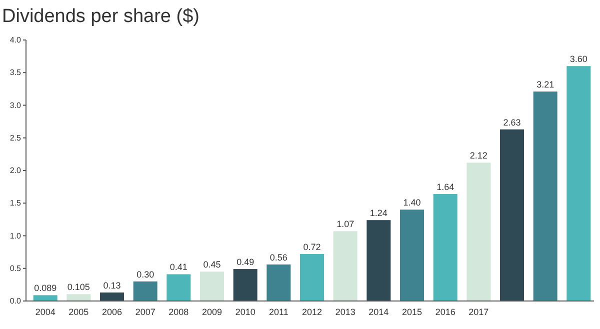 This screenshot has height=329, width=600. What do you see at coordinates (145, 274) in the screenshot?
I see `data-label: 0.30` at bounding box center [145, 274].